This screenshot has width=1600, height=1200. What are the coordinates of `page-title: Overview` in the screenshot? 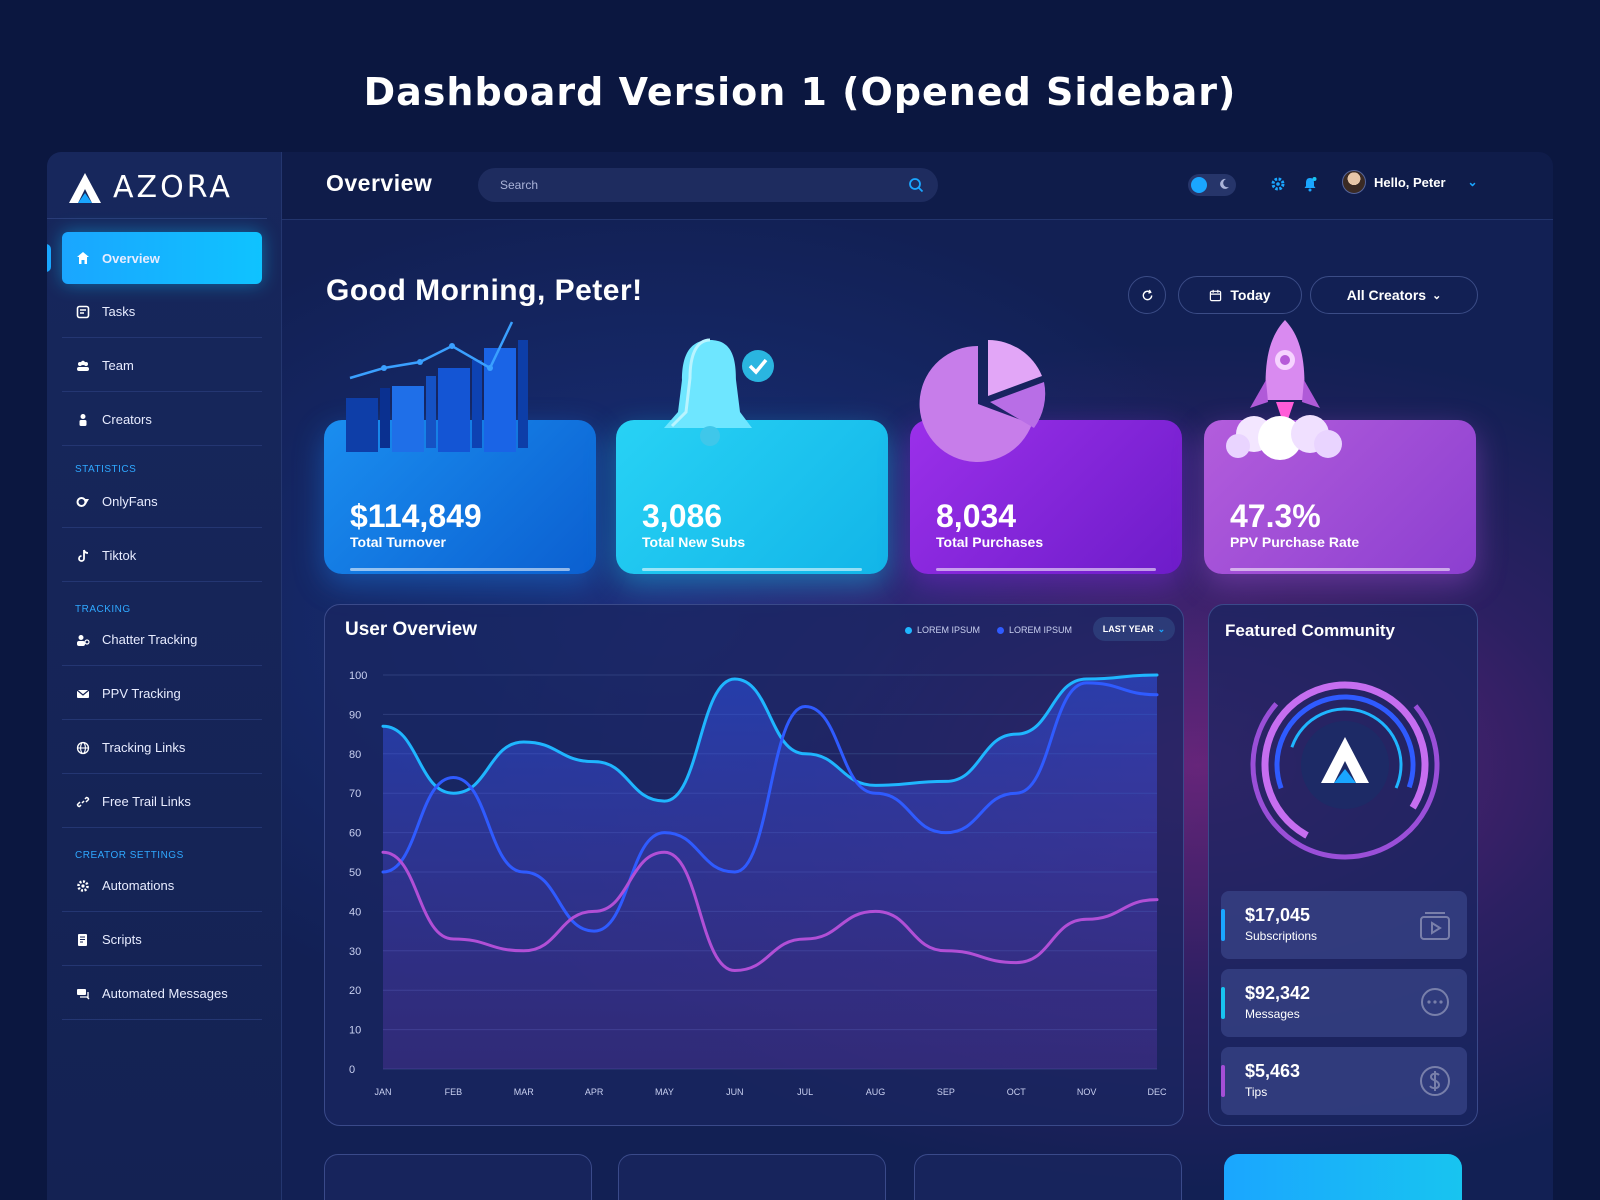 It's located at (379, 183).